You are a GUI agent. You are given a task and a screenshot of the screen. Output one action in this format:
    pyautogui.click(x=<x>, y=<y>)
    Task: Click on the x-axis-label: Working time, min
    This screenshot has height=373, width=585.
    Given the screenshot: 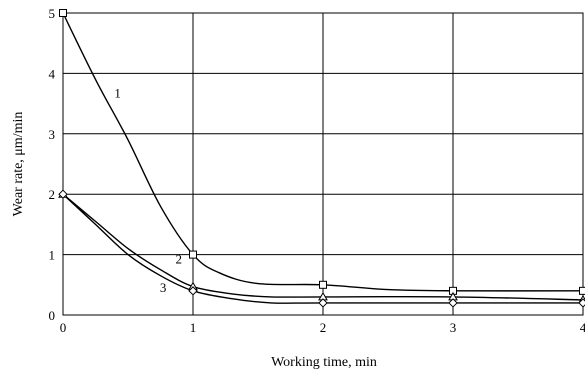 What is the action you would take?
    pyautogui.click(x=324, y=362)
    